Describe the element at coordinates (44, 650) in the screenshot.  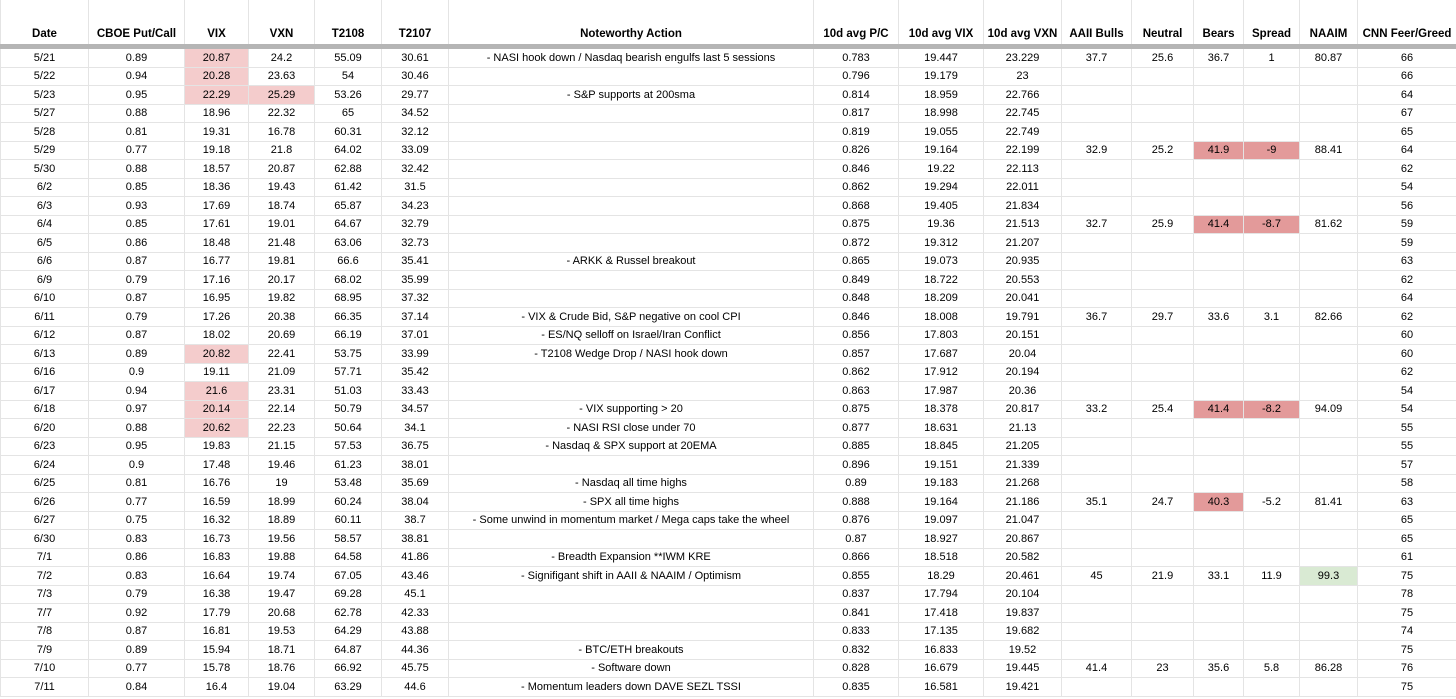
I see `cell: 7/9` at that location.